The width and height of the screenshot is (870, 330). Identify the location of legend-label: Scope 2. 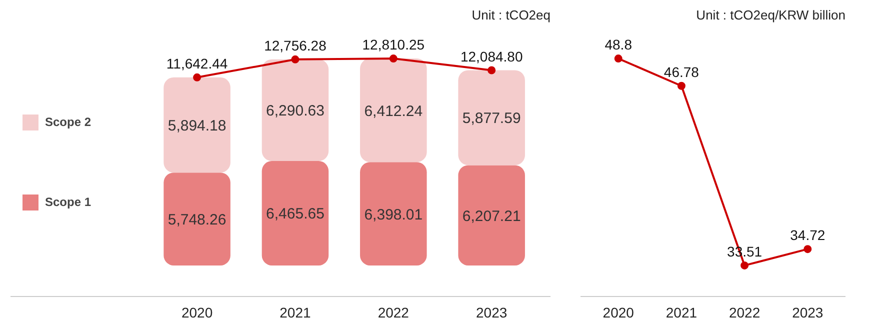
(68, 121).